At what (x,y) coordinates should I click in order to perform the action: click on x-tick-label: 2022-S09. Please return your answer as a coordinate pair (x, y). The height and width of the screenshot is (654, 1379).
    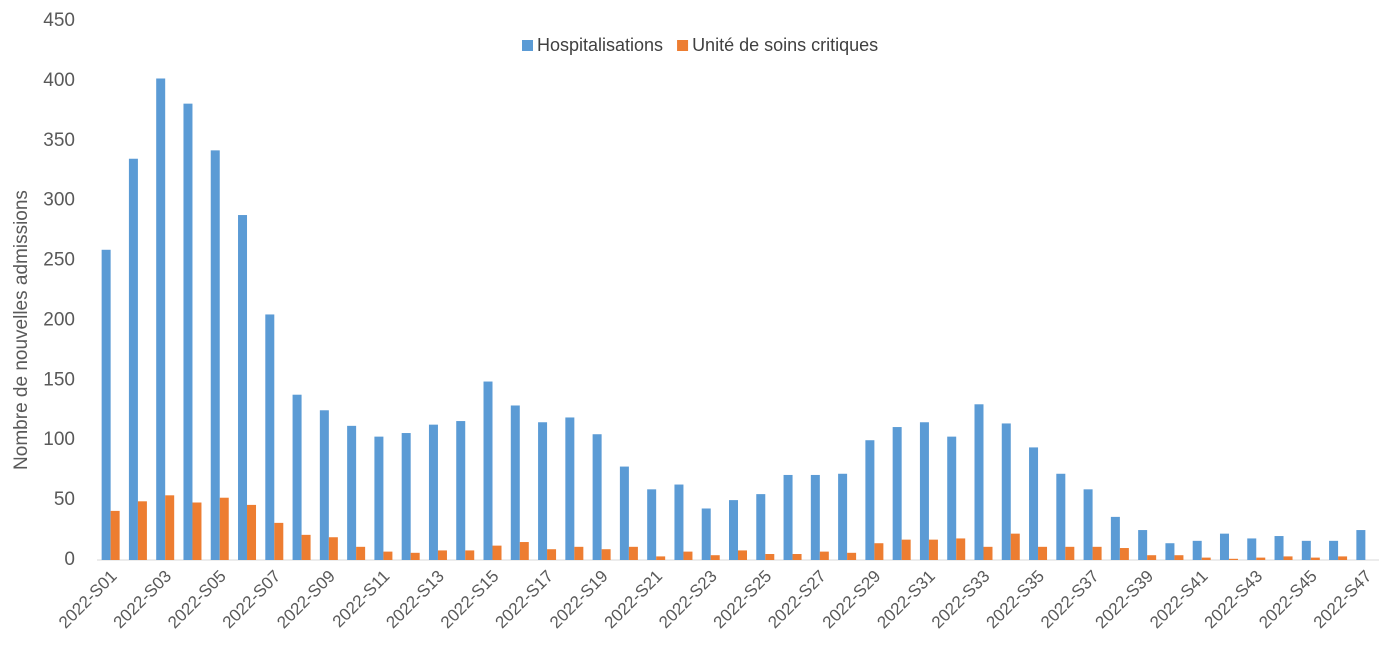
    Looking at the image, I should click on (306, 600).